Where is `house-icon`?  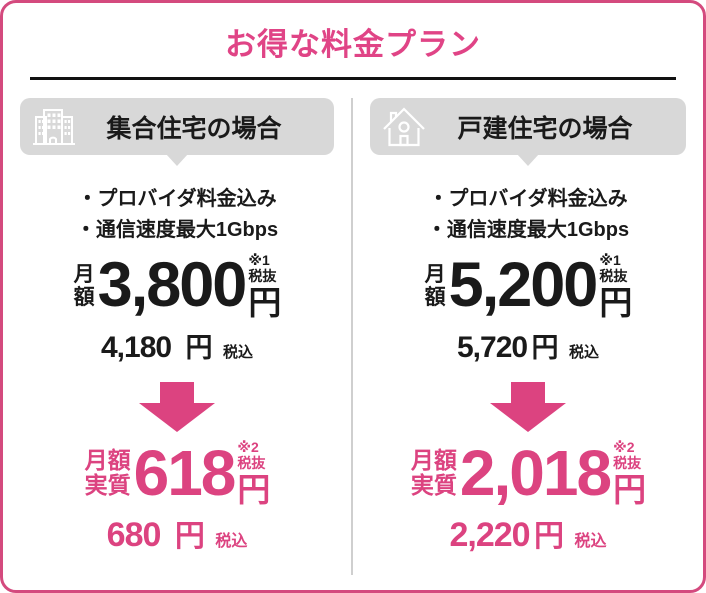
house-icon is located at coordinates (404, 127).